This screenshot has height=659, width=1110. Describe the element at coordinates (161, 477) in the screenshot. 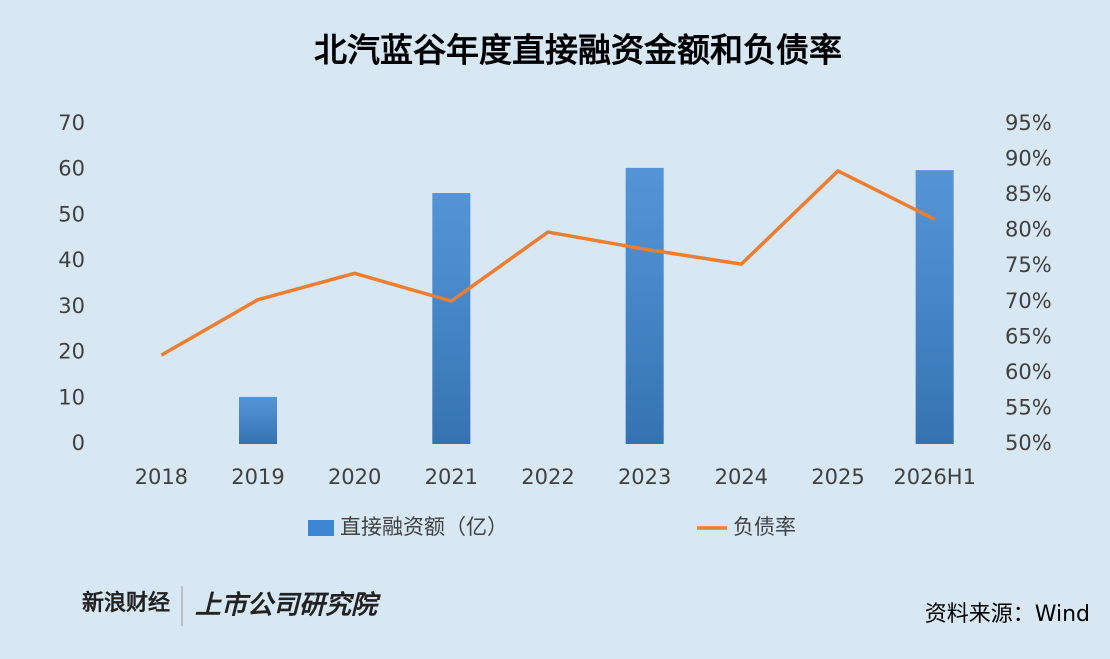

I see `x-tick-label: 2018` at that location.